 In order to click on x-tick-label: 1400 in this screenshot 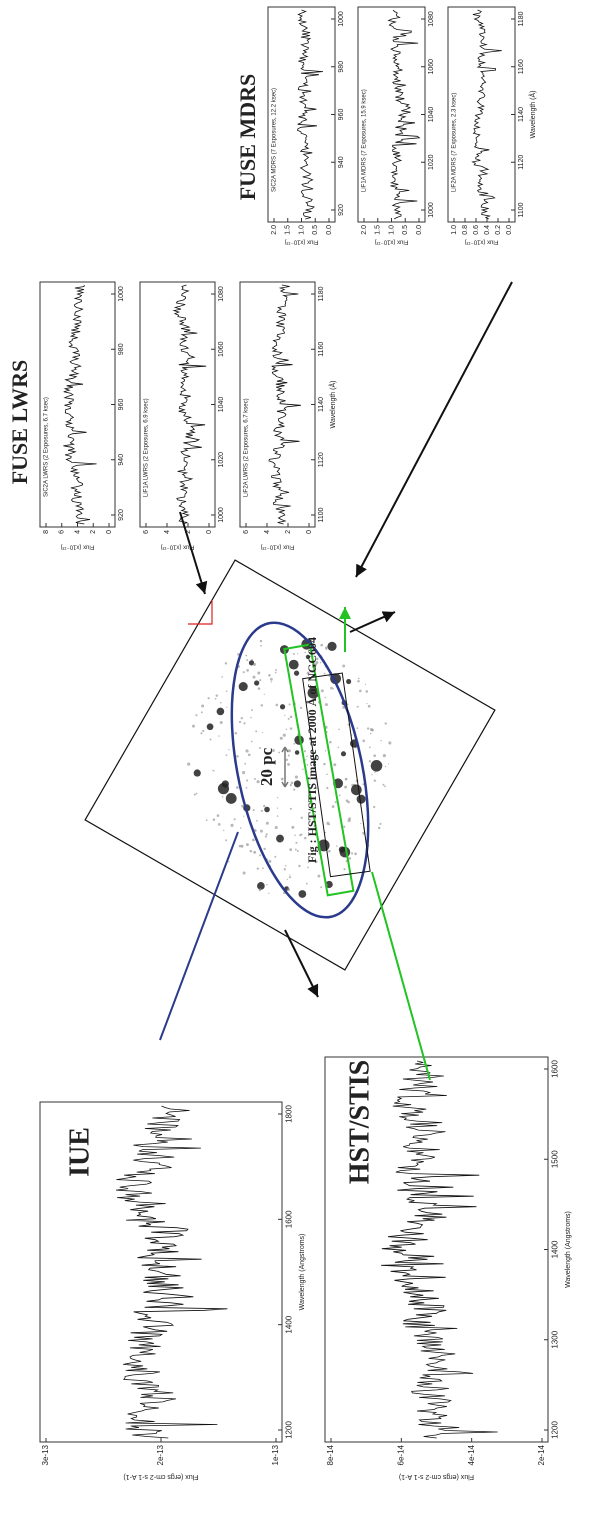, I will do `click(288, 1324)`.